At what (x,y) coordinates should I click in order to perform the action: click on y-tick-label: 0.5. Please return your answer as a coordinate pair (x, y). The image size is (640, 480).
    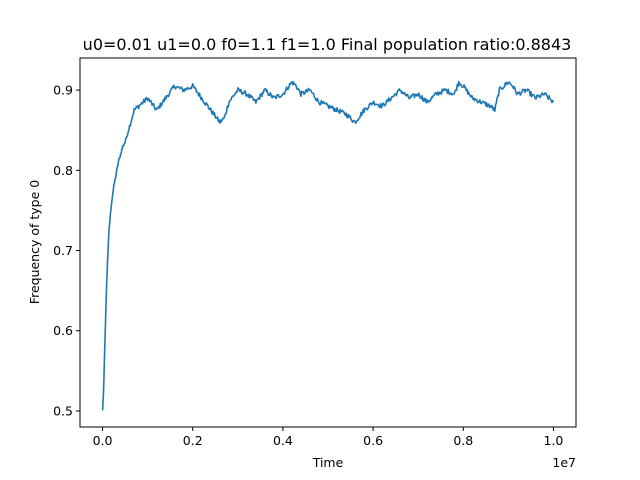
    Looking at the image, I should click on (63, 410).